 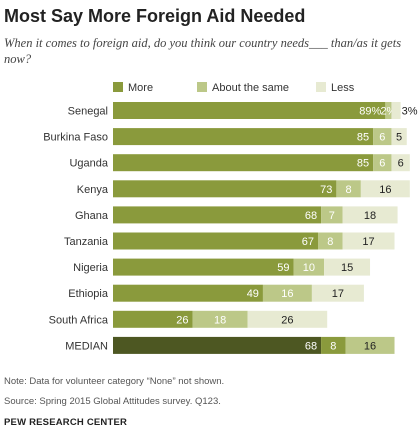 I want to click on data-label-senegal-more: 89%, so click(x=370, y=112).